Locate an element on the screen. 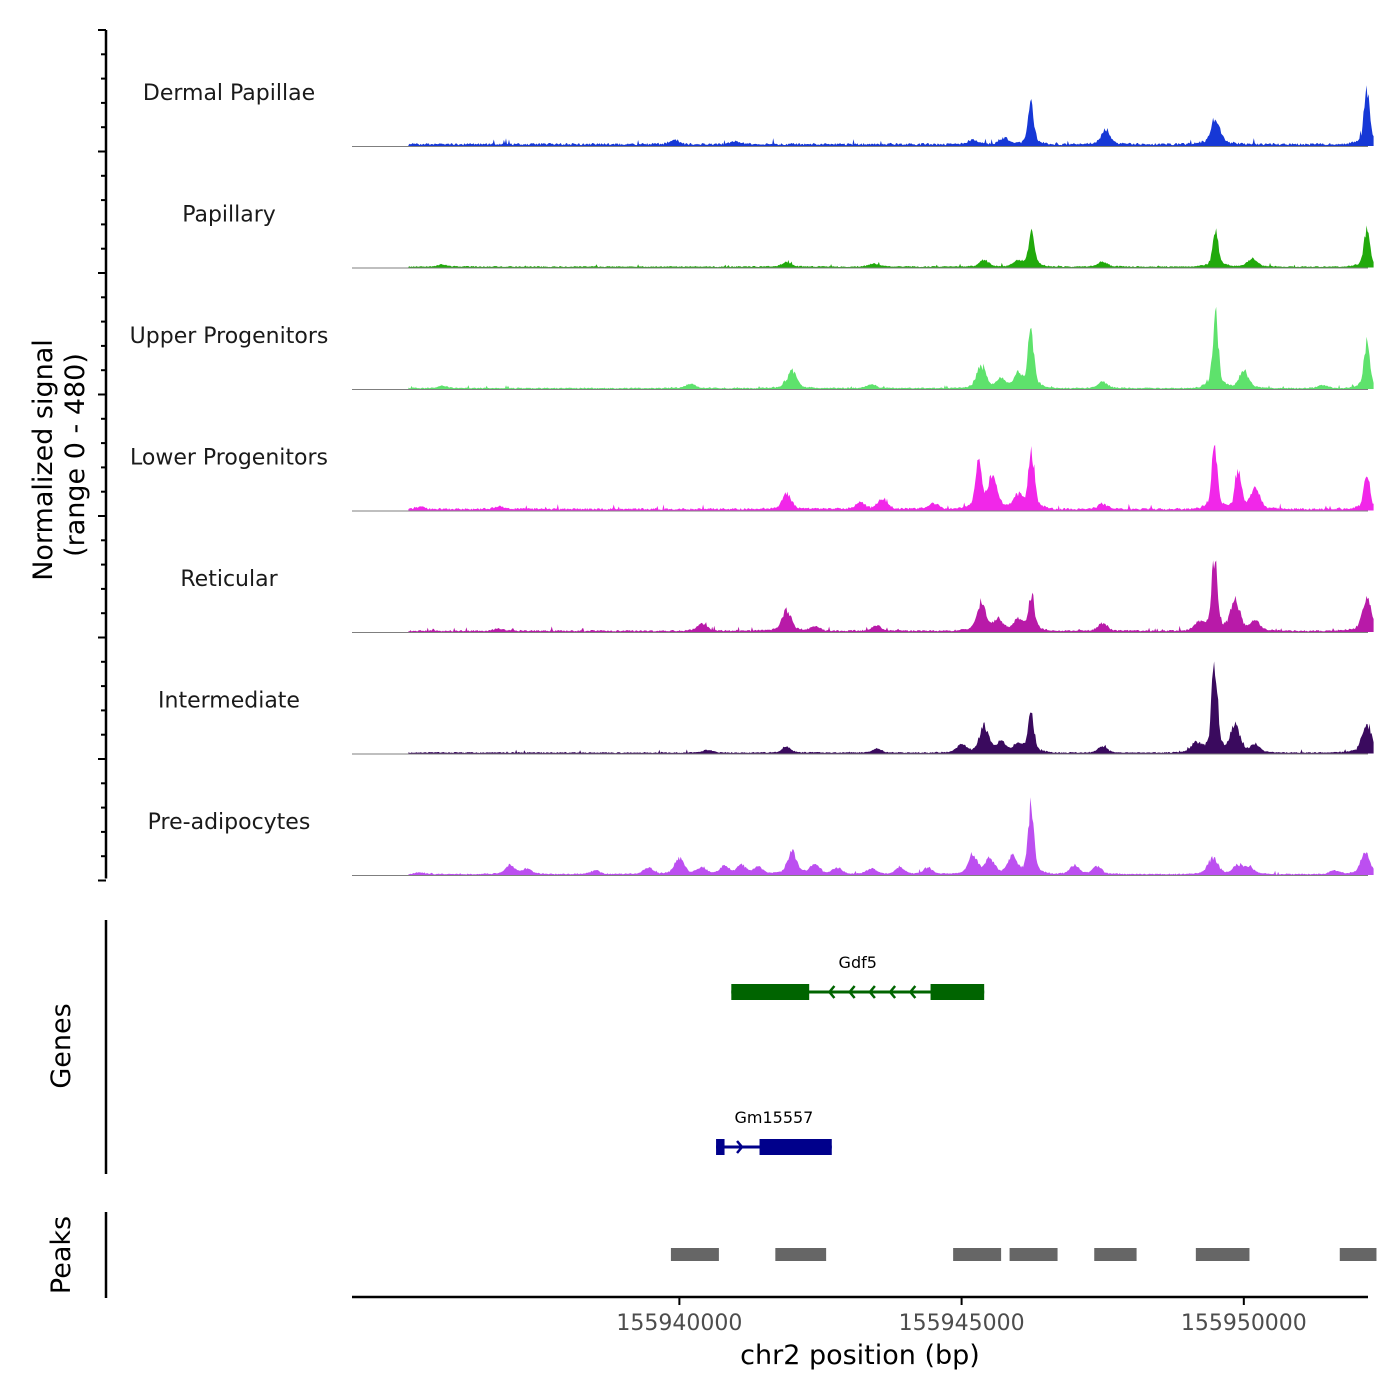  genes-title: Genes is located at coordinates (61, 1045).